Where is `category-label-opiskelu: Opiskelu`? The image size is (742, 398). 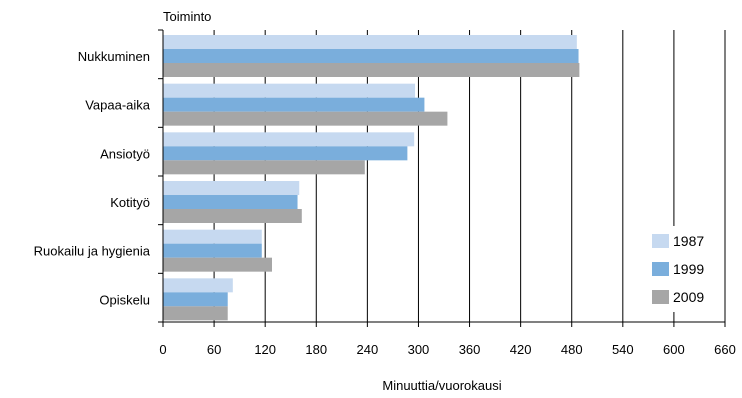
category-label-opiskelu: Opiskelu is located at coordinates (124, 299).